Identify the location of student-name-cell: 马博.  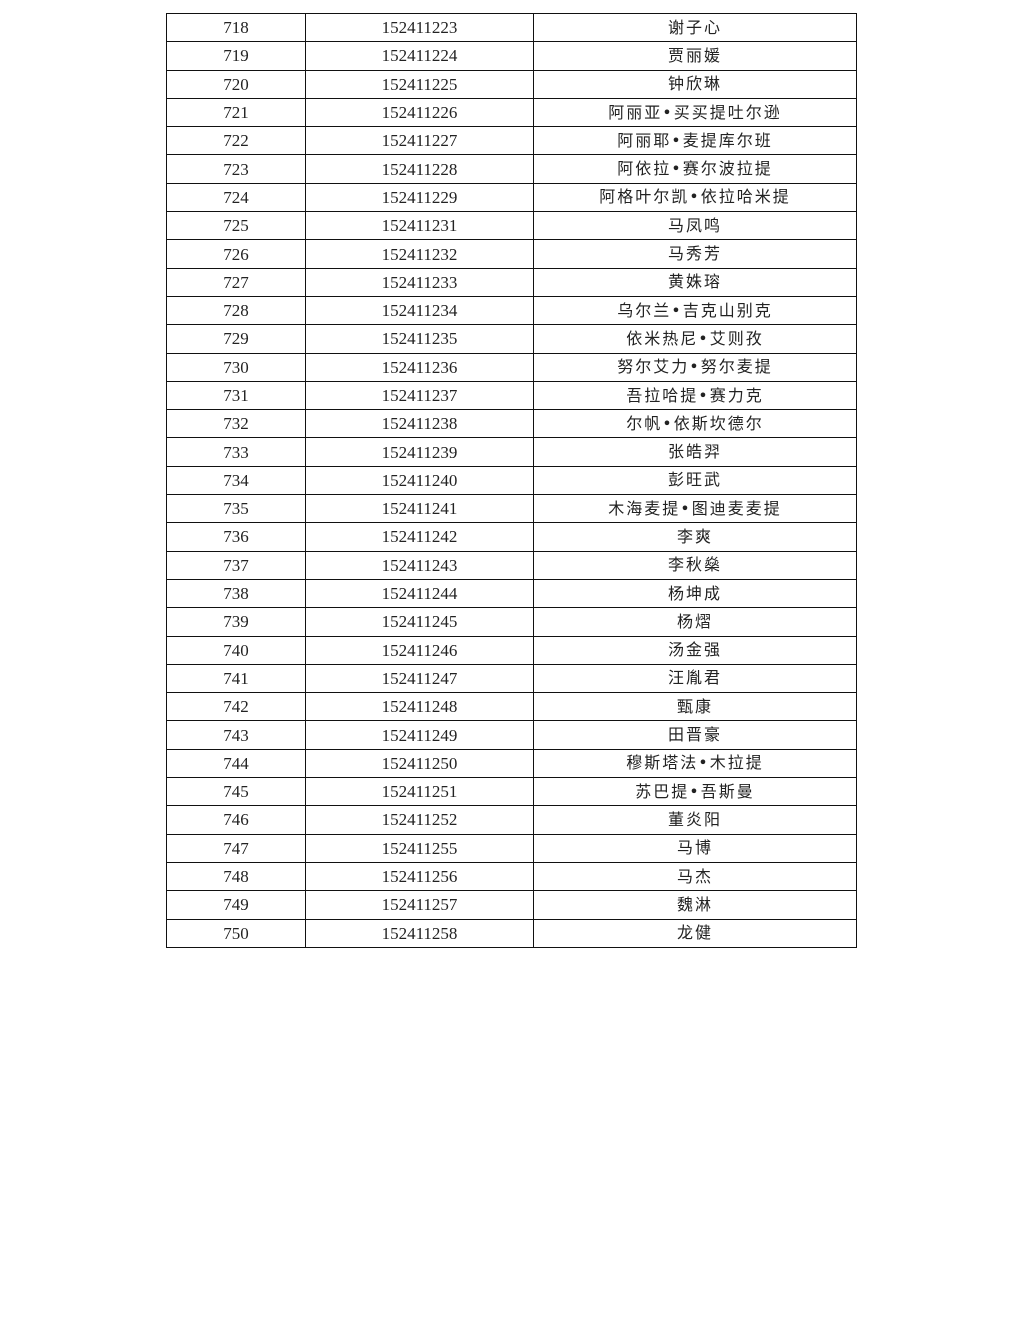
(695, 848).